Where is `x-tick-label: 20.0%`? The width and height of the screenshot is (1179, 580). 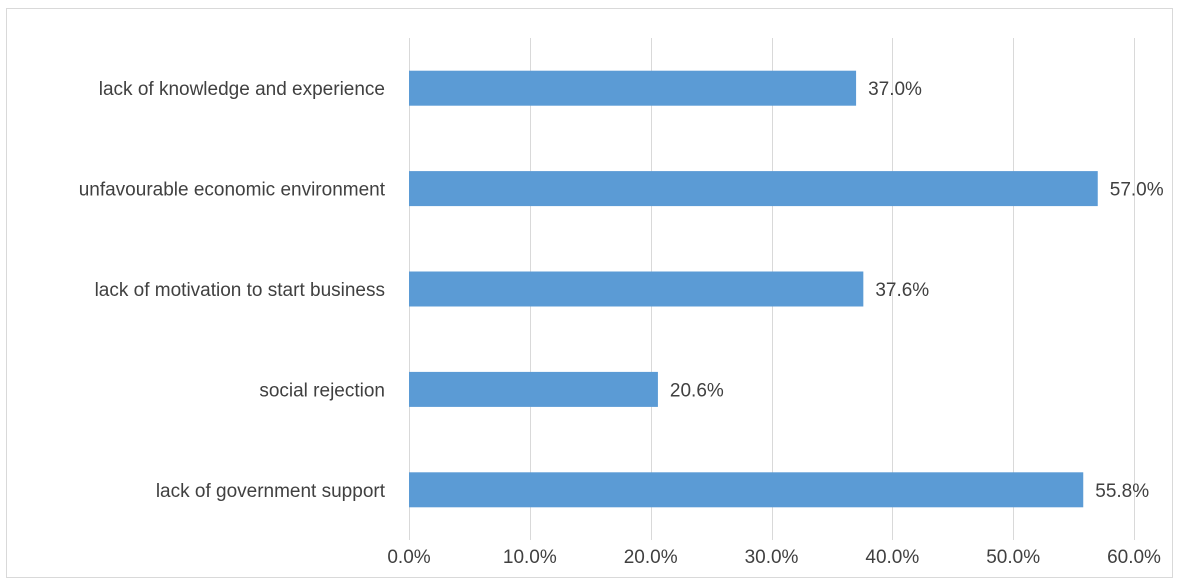 x-tick-label: 20.0% is located at coordinates (651, 557).